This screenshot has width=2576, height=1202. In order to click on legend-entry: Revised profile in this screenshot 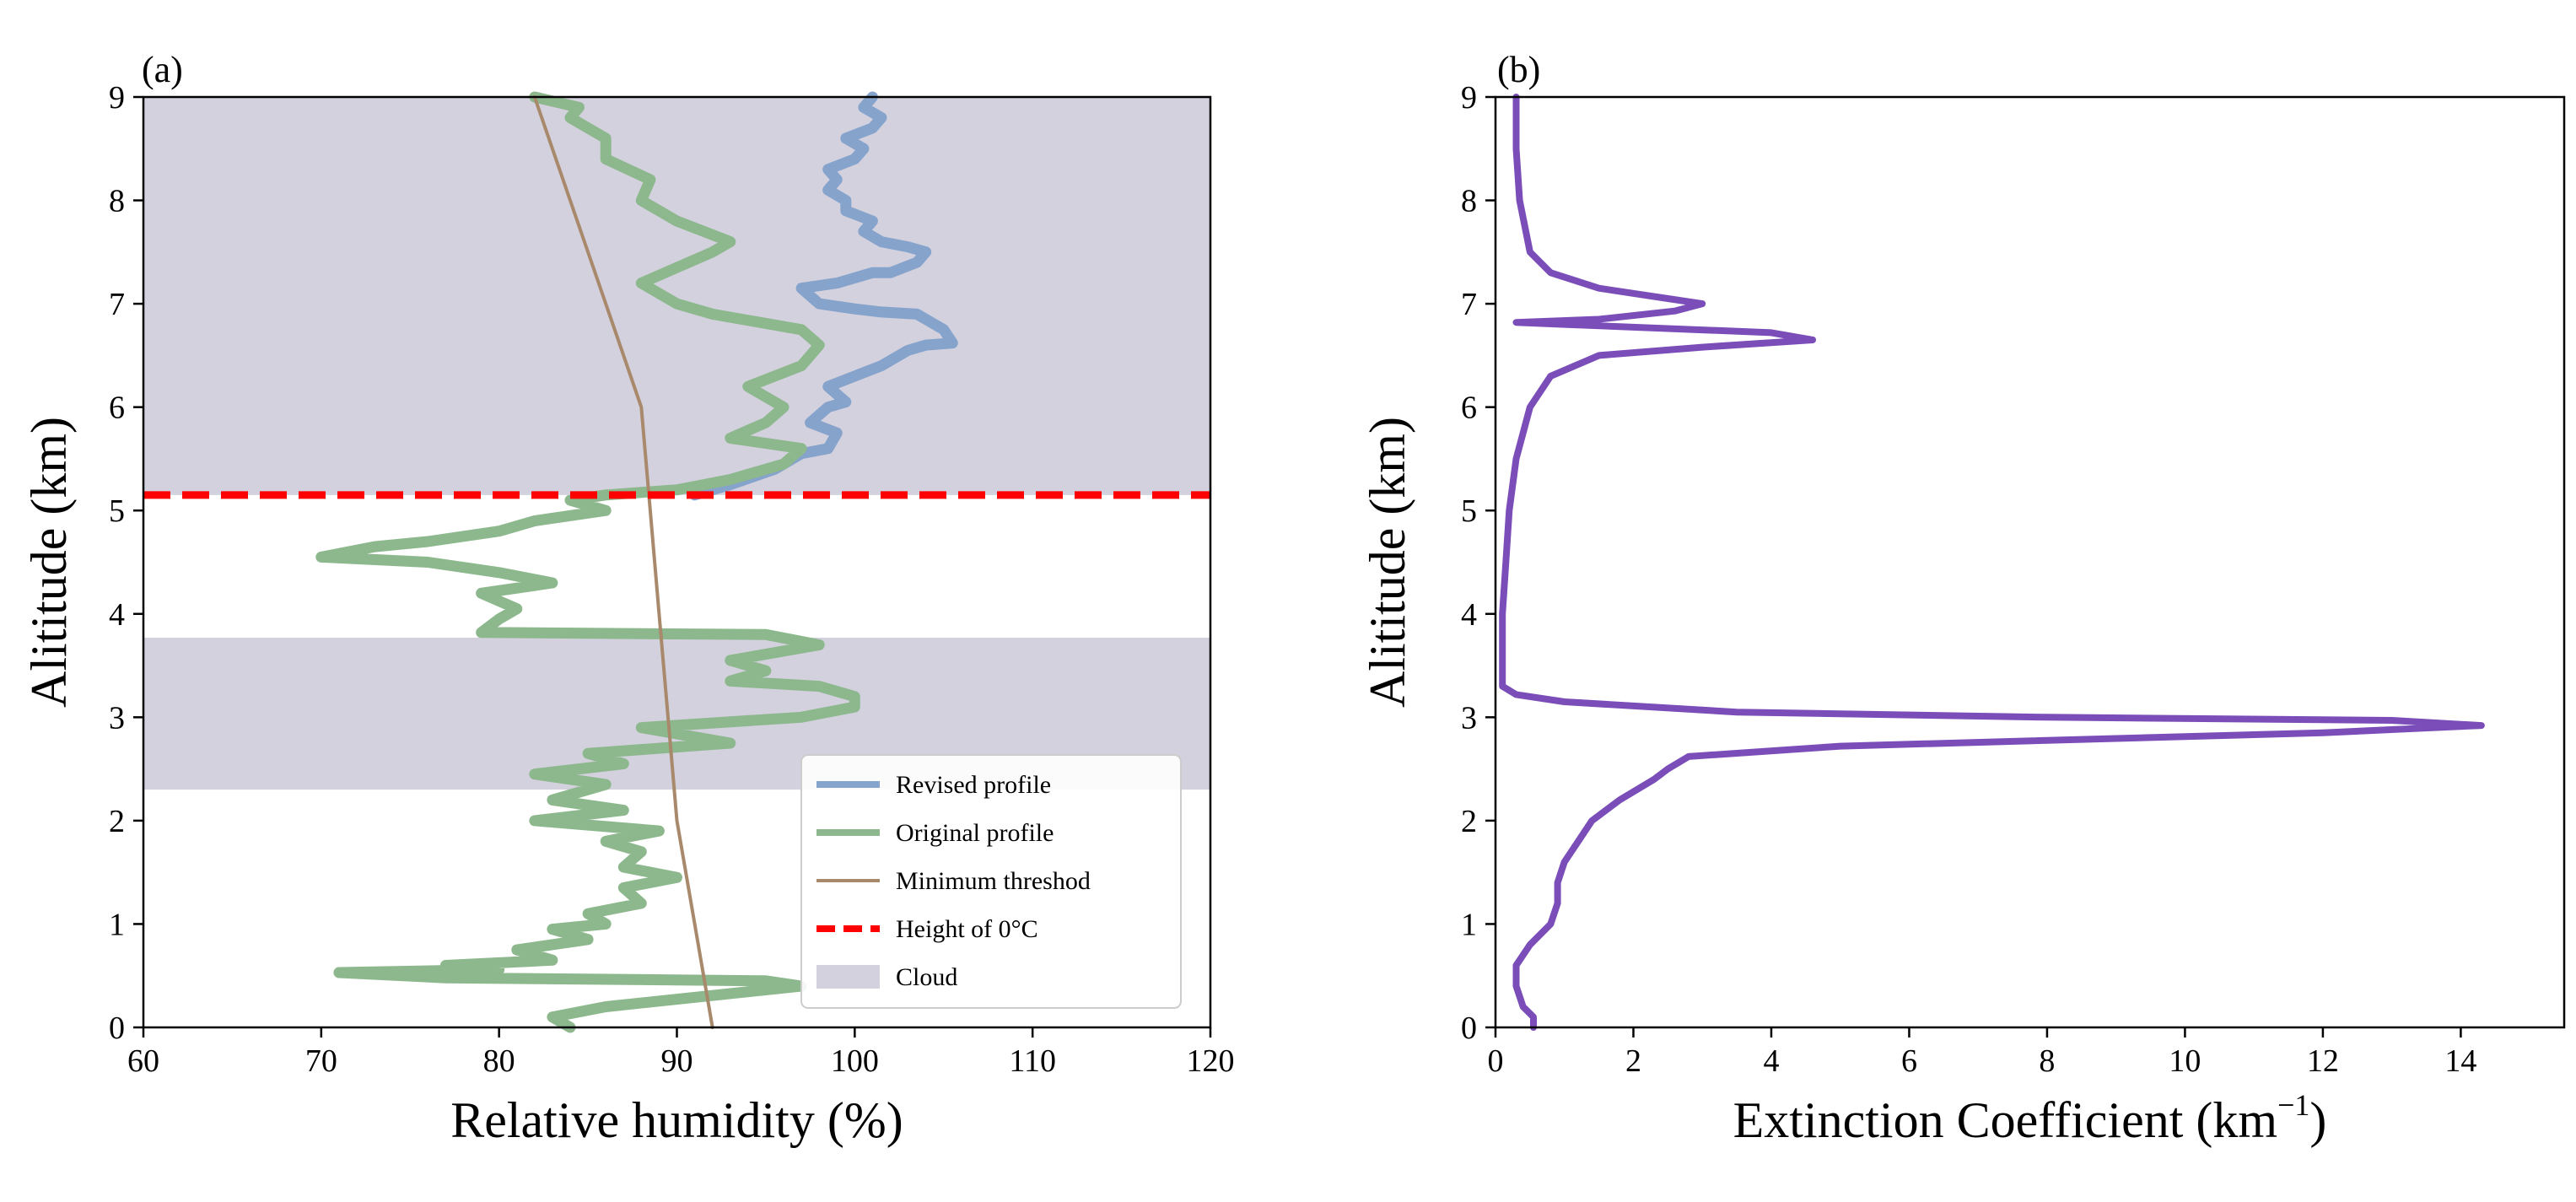, I will do `click(973, 785)`.